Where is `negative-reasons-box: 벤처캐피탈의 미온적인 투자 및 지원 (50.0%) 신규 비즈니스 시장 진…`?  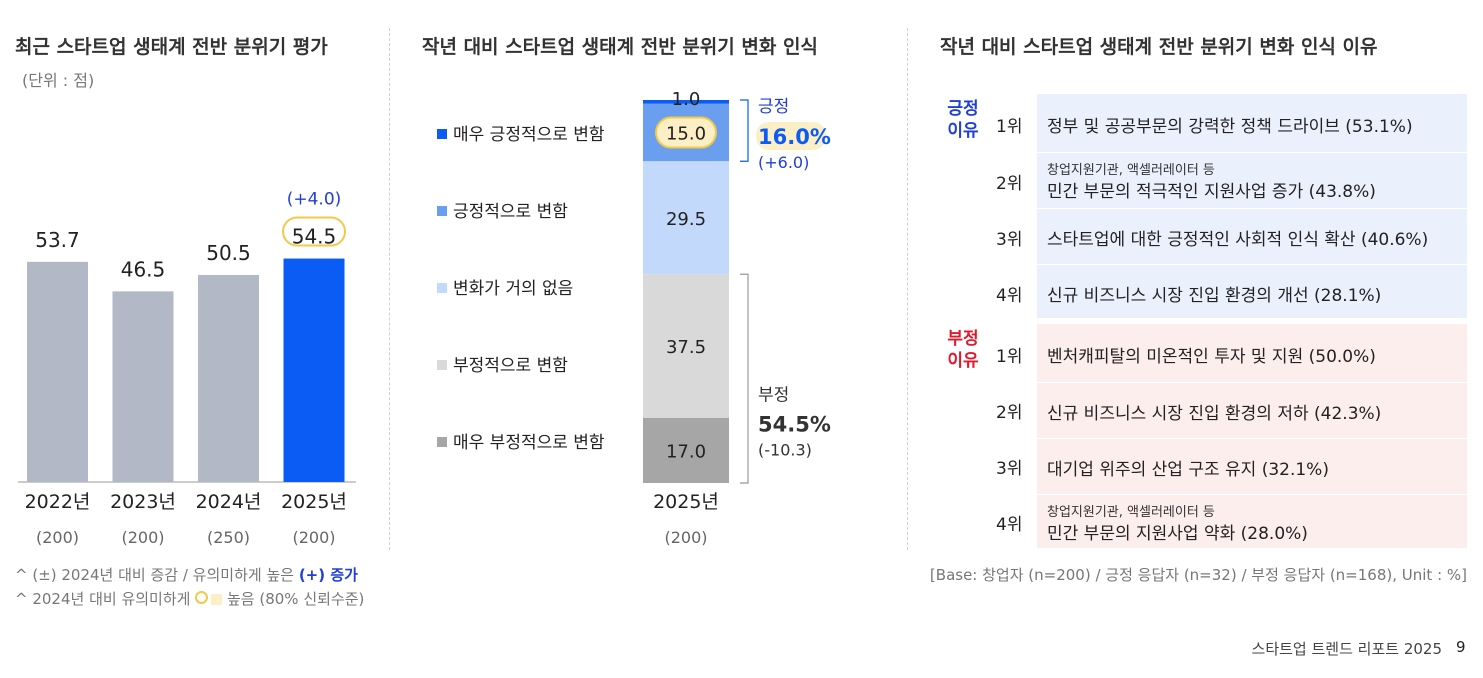 negative-reasons-box: 벤처캐피탈의 미온적인 투자 및 지원 (50.0%) 신규 비즈니스 시장 진… is located at coordinates (1252, 436).